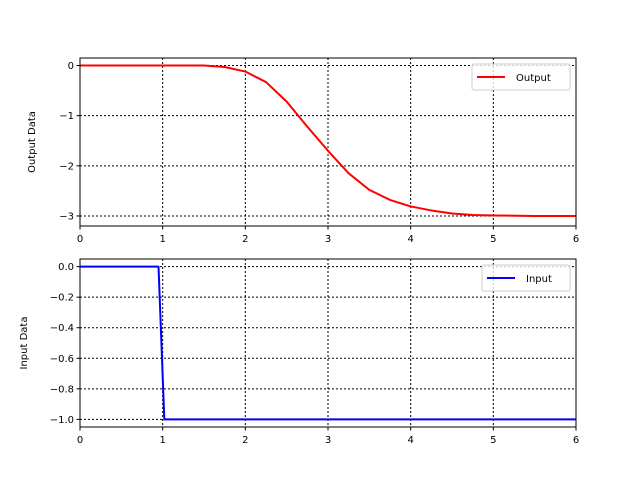 The height and width of the screenshot is (480, 640). I want to click on legend: Input, so click(526, 278).